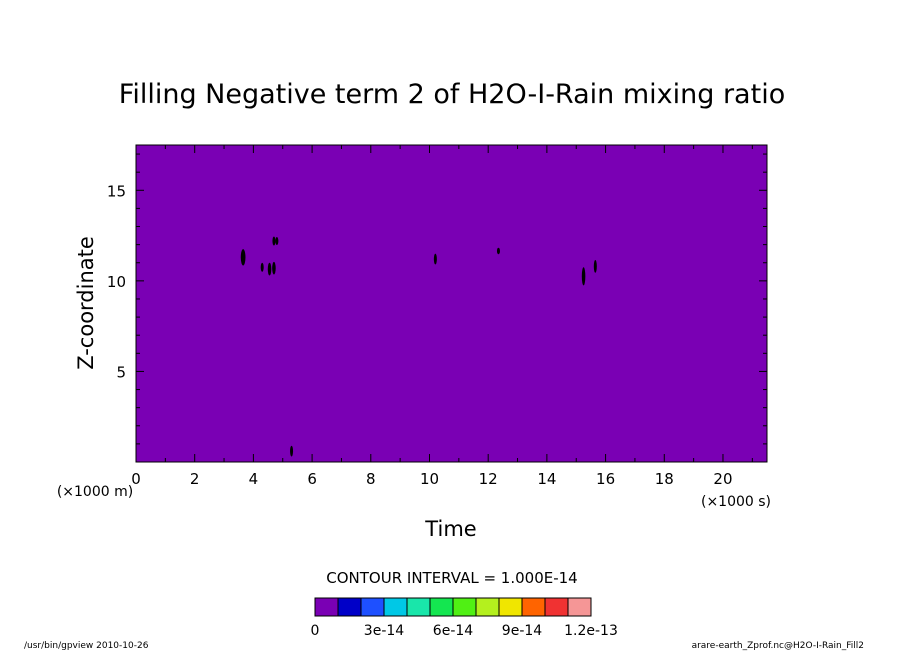 Image resolution: width=904 pixels, height=654 pixels. I want to click on colorbar-label-3: 9e-14, so click(522, 631).